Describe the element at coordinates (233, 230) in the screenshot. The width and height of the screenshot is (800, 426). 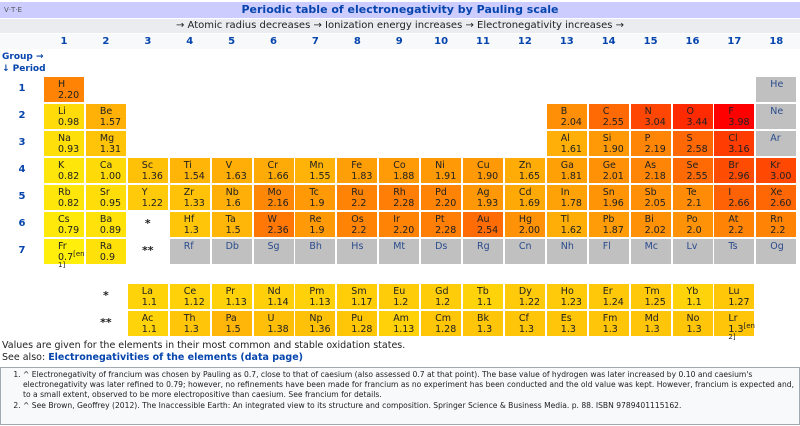
I see `value-text: 1.5` at that location.